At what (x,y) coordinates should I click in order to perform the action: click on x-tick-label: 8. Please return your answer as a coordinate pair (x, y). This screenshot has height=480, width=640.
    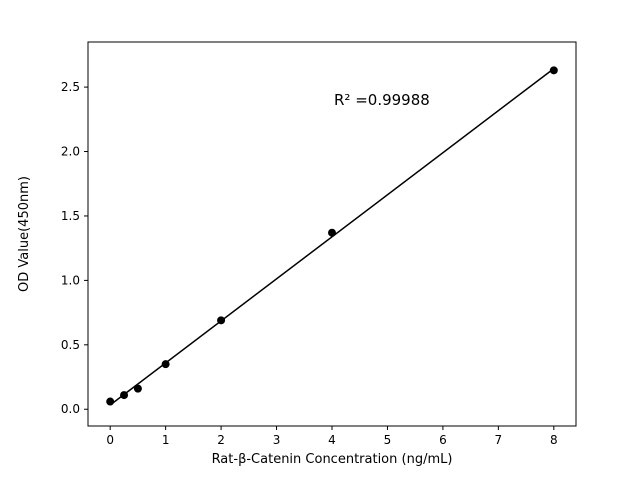
    Looking at the image, I should click on (554, 440).